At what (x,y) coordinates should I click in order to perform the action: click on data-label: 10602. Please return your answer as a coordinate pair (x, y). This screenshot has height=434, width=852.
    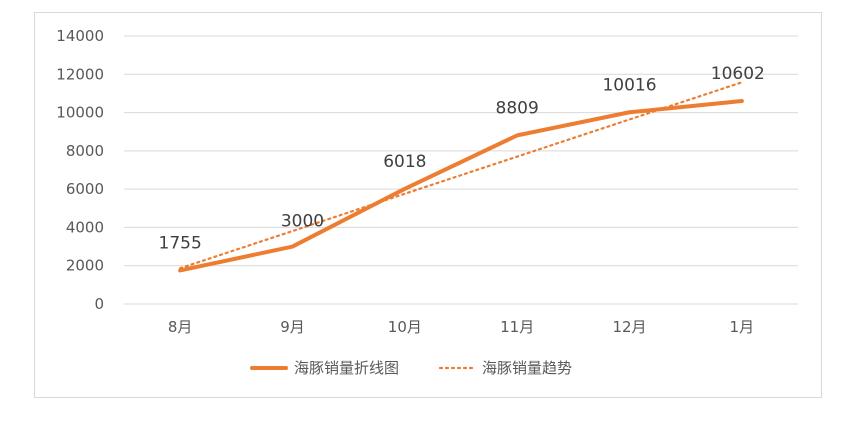
    Looking at the image, I should click on (738, 74).